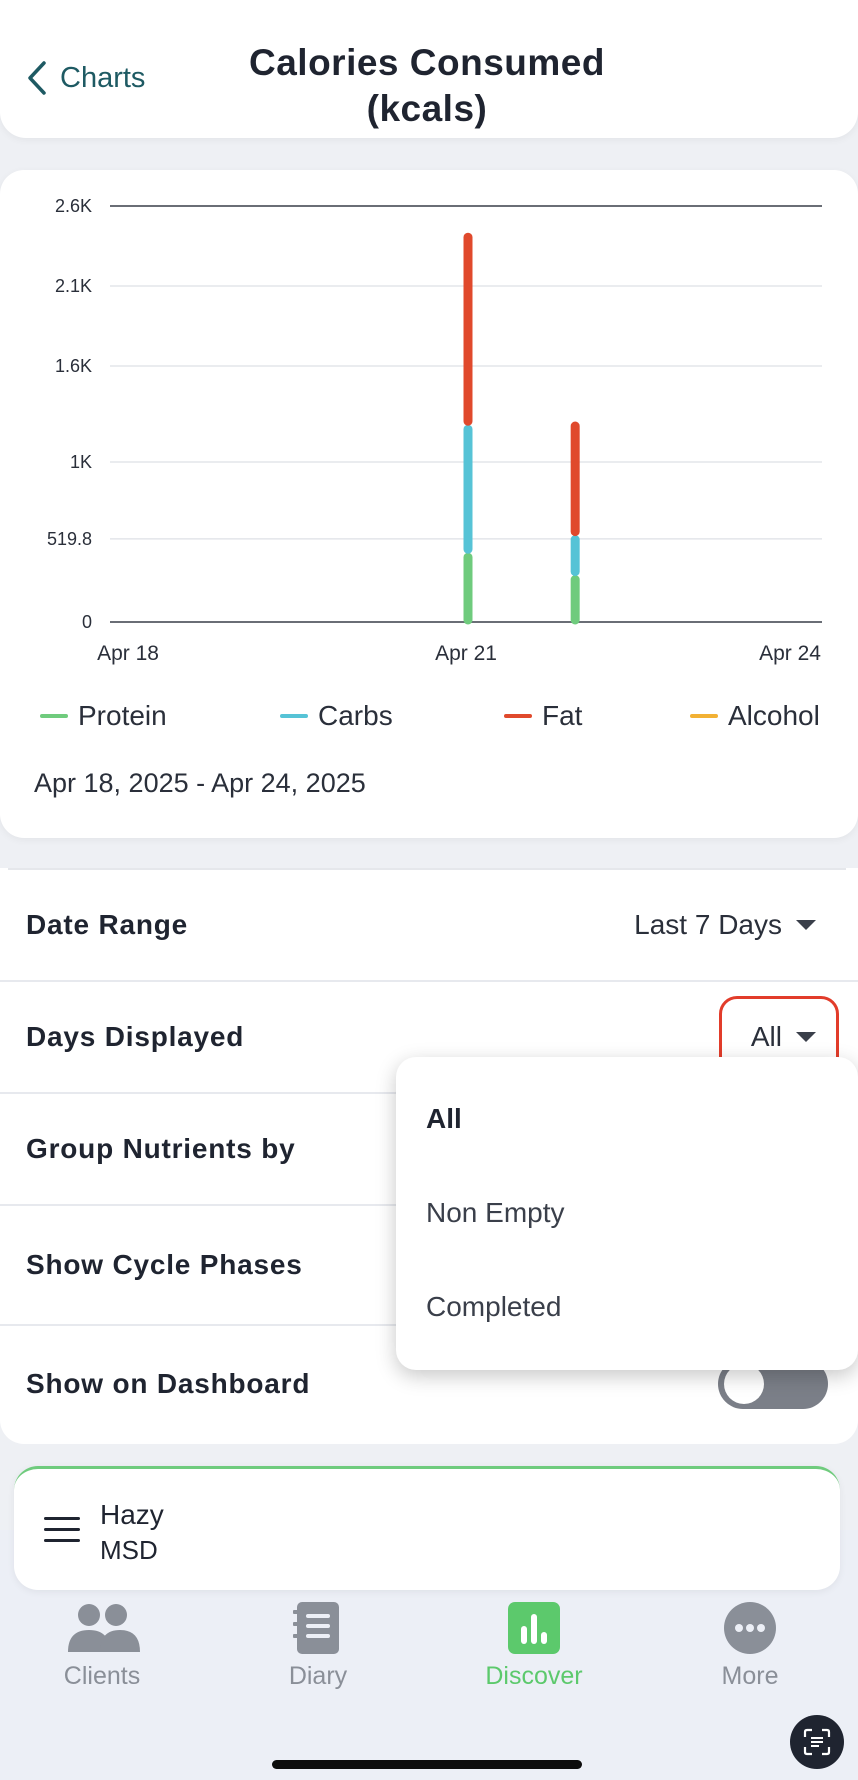  I want to click on tab-more: More, so click(750, 1645).